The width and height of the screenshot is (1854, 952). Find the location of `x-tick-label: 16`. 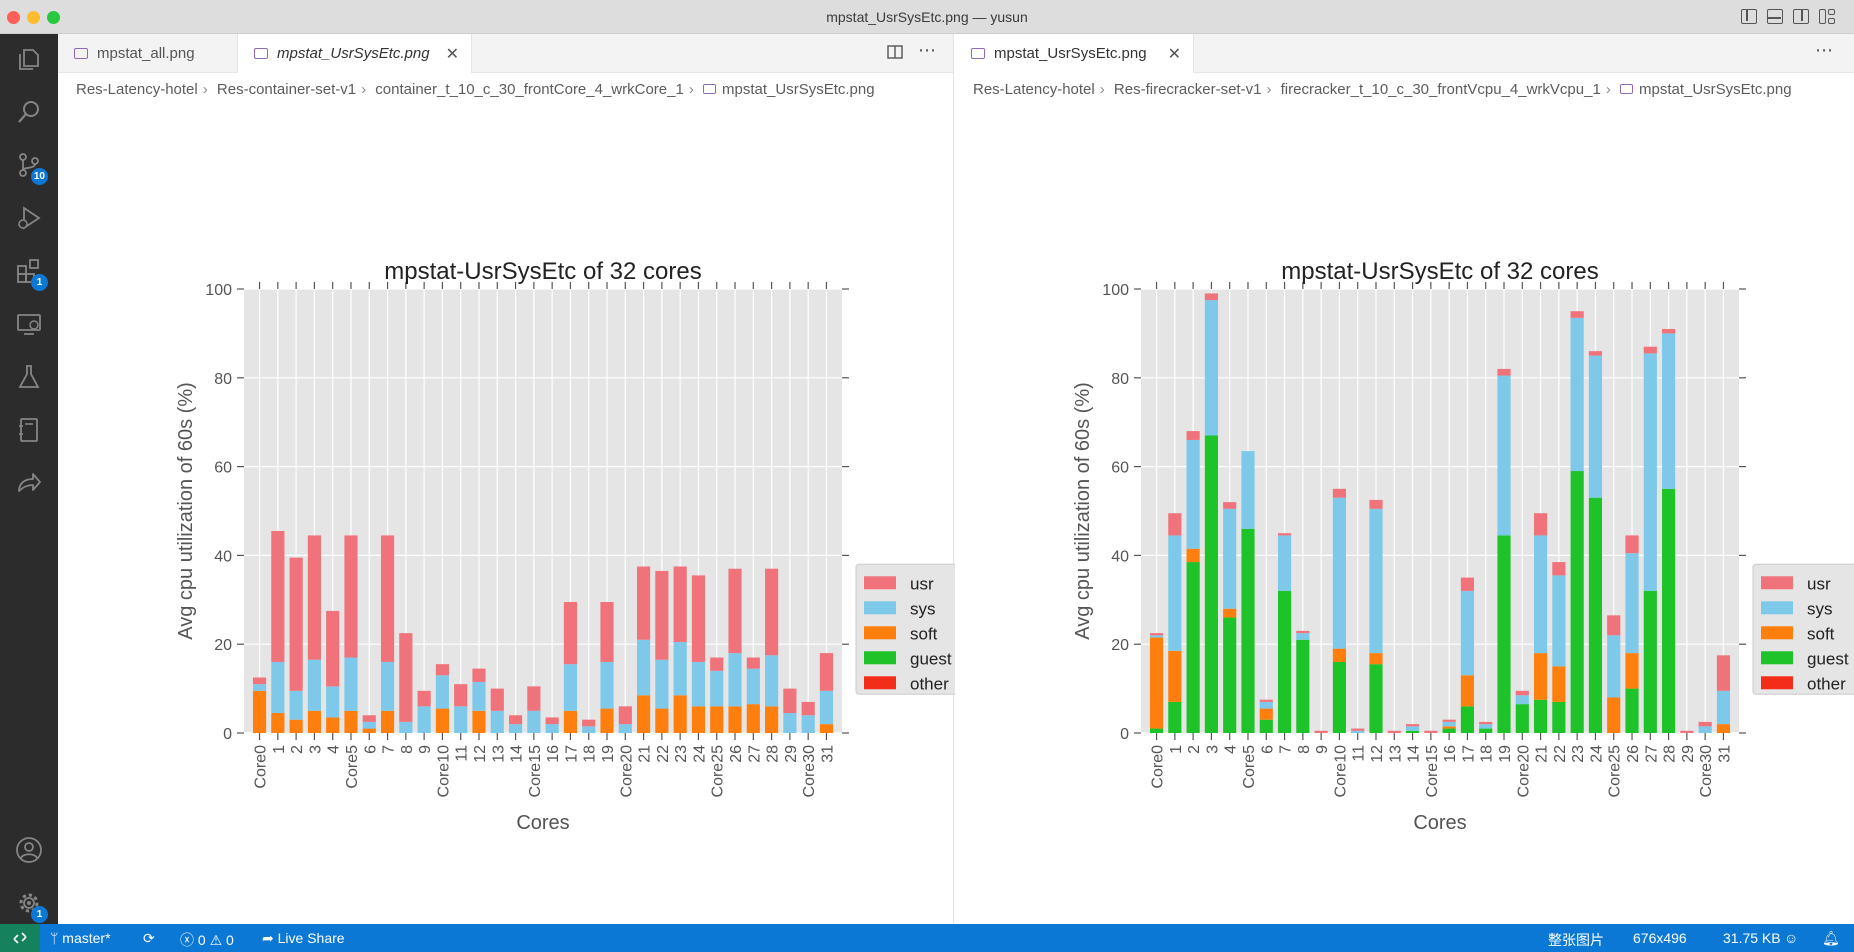

x-tick-label: 16 is located at coordinates (553, 754).